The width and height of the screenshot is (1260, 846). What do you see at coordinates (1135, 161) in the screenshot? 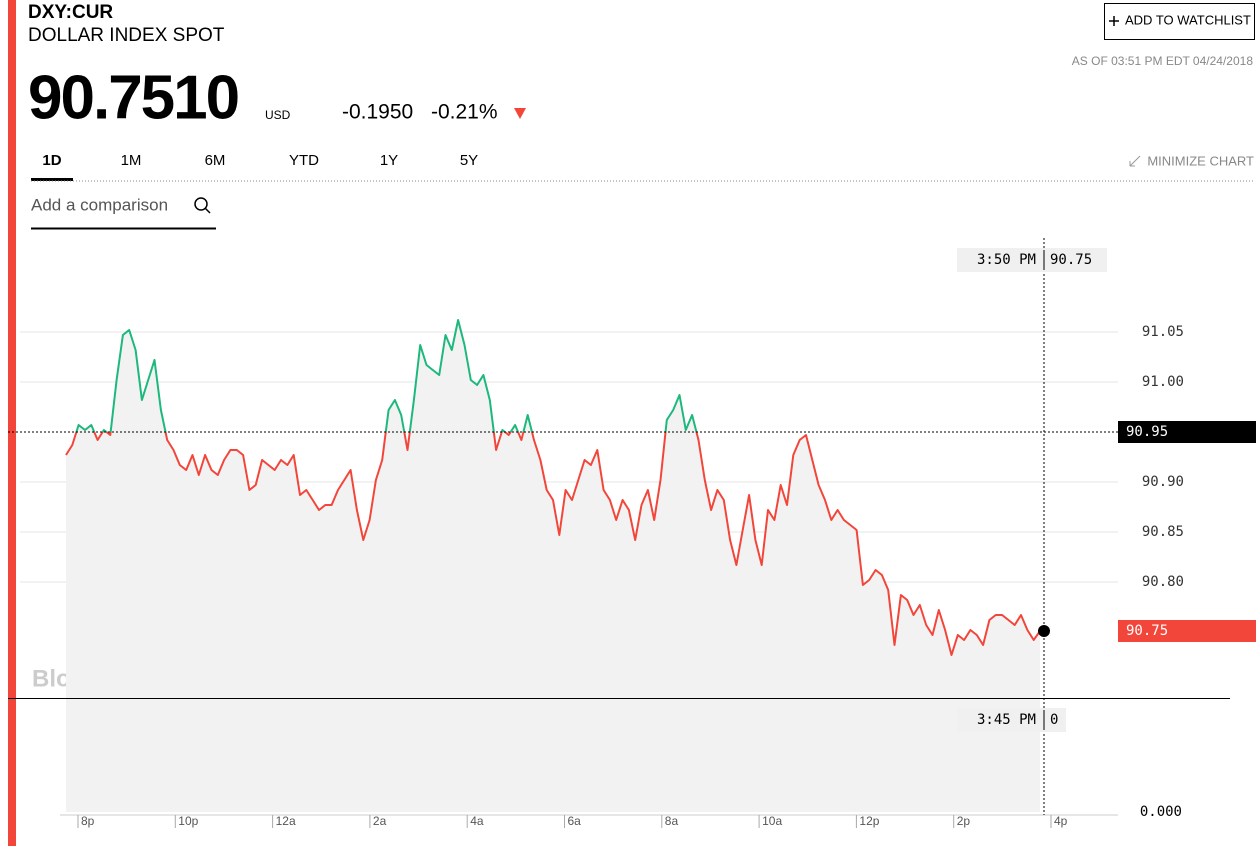
I see `minimize-icon` at bounding box center [1135, 161].